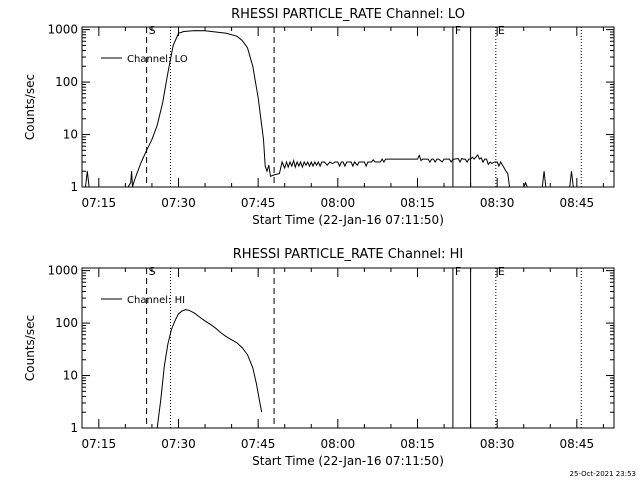 The image size is (640, 480). Describe the element at coordinates (348, 14) in the screenshot. I see `chart-title: RHESSI PARTICLE_RATE Channel: LO` at that location.